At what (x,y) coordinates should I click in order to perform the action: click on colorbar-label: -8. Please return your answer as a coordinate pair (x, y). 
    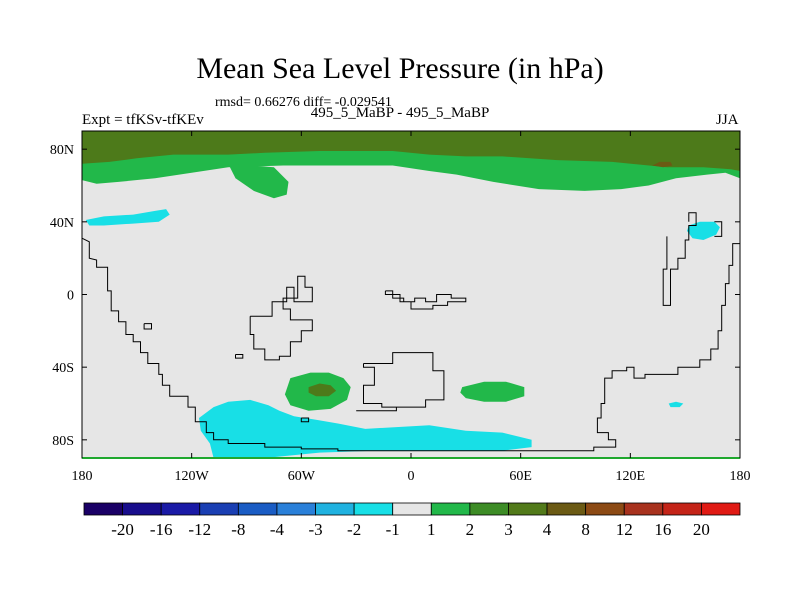
    Looking at the image, I should click on (238, 529).